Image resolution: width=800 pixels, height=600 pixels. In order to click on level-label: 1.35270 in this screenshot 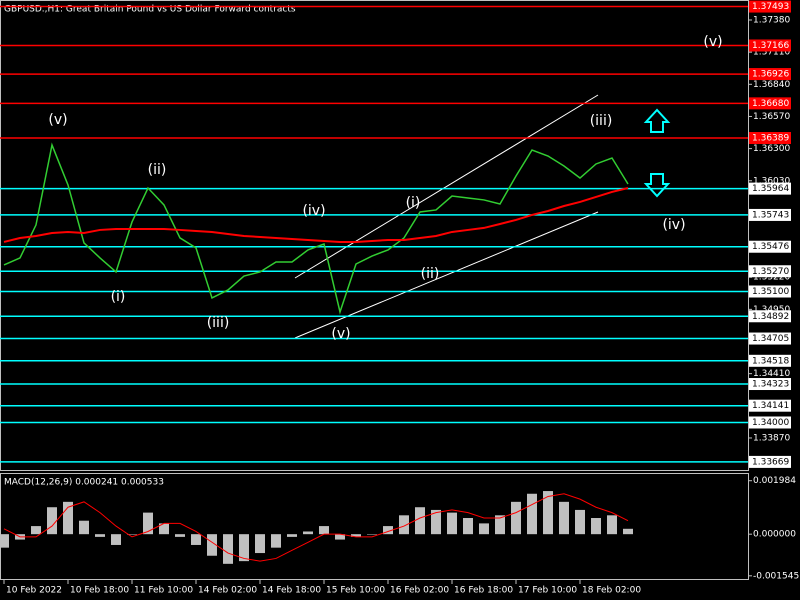, I will do `click(770, 272)`.